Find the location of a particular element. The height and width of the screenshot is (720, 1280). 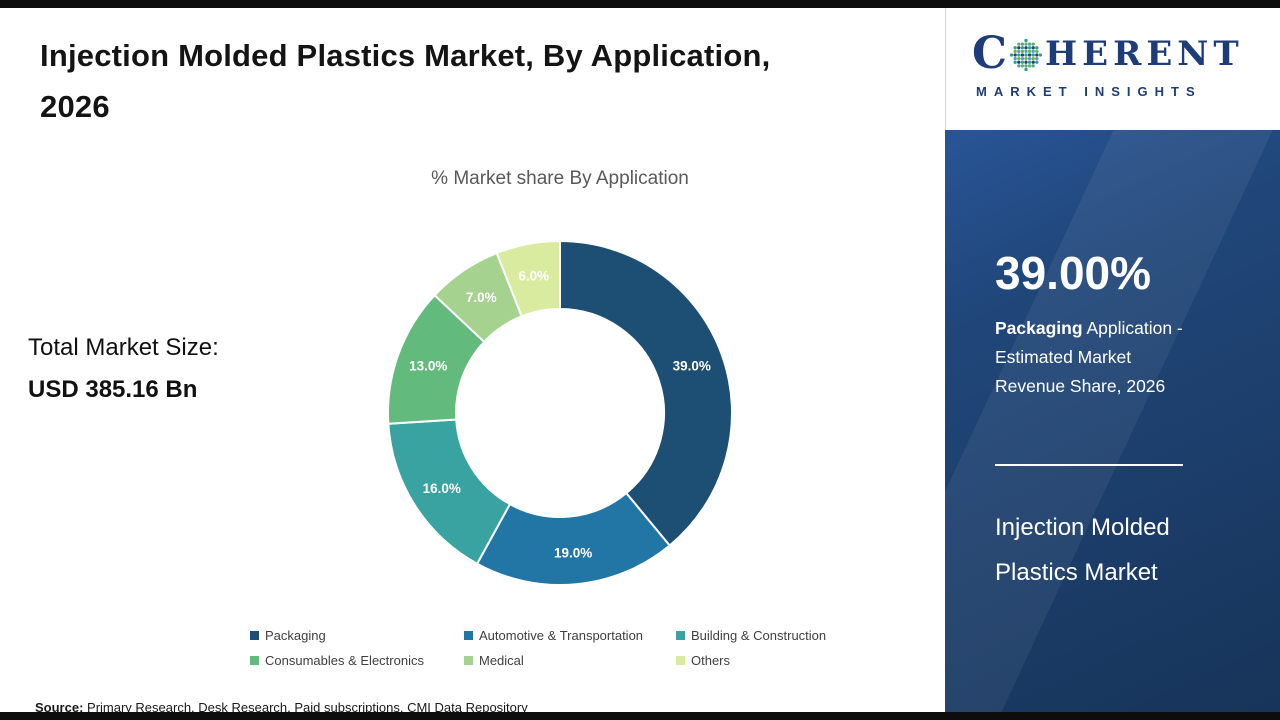

legend-label: Packaging is located at coordinates (295, 635).